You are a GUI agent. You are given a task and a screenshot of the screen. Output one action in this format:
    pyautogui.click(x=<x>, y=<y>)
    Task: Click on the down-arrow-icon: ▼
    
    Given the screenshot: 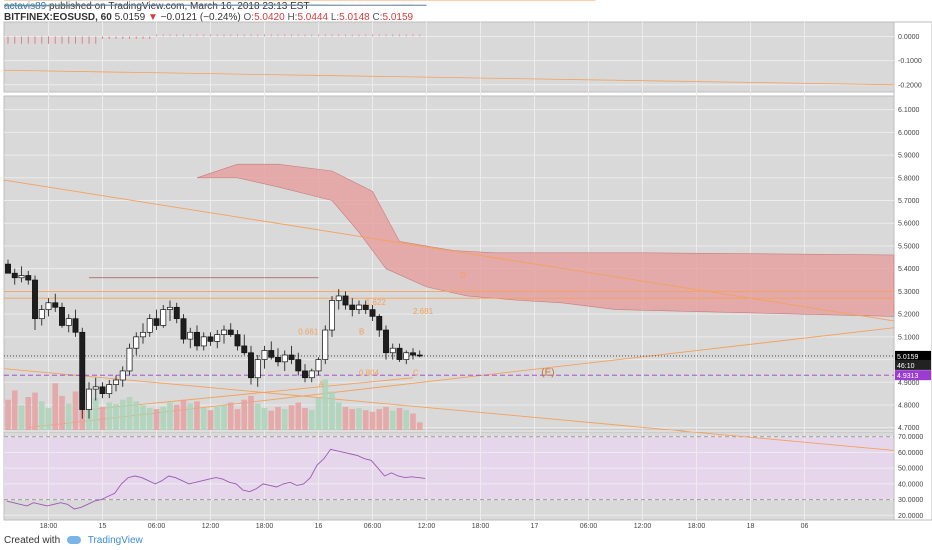 What is the action you would take?
    pyautogui.click(x=152, y=17)
    